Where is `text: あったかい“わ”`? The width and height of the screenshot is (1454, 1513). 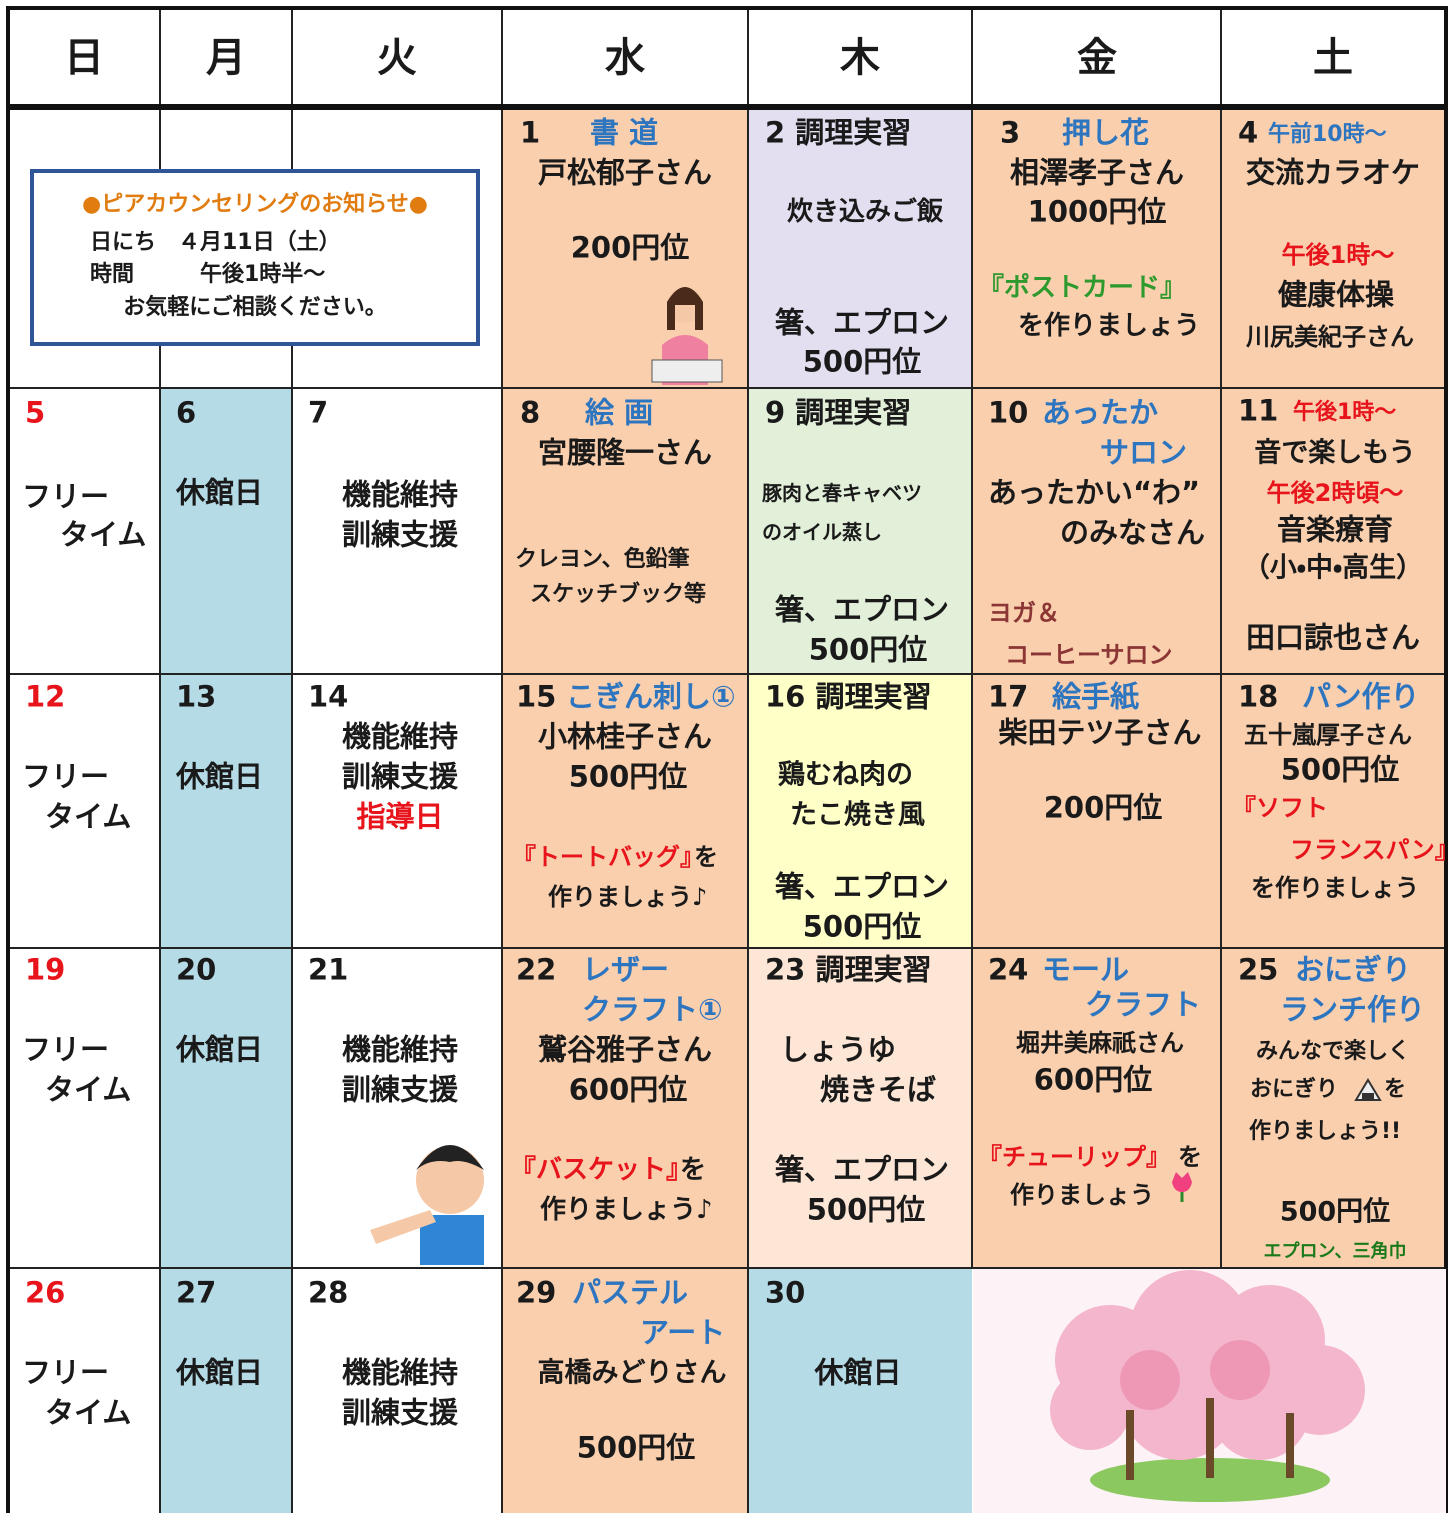 text: あったかい“わ” is located at coordinates (1094, 492).